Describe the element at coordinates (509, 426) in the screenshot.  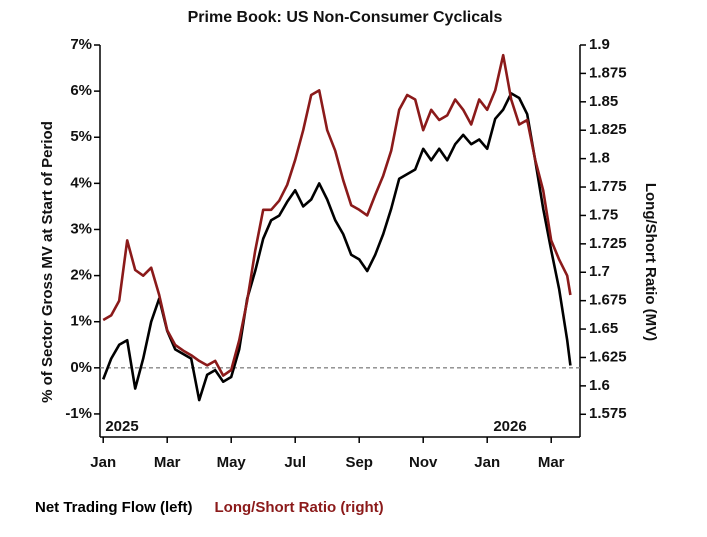
I see `annotation: 2026` at that location.